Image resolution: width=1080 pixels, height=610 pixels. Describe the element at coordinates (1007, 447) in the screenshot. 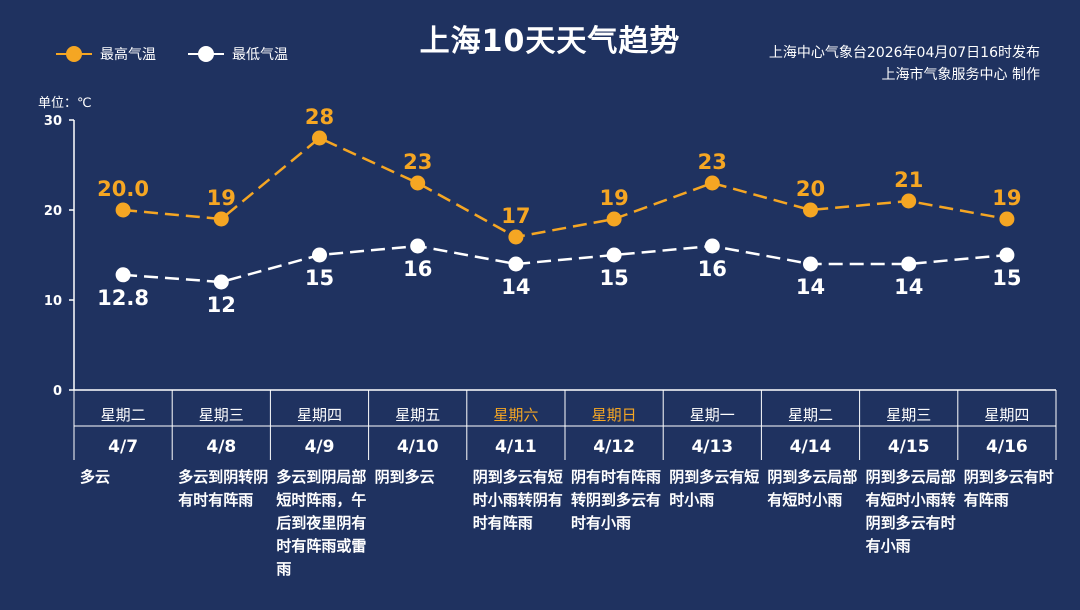

I see `date-label: 4/16` at that location.